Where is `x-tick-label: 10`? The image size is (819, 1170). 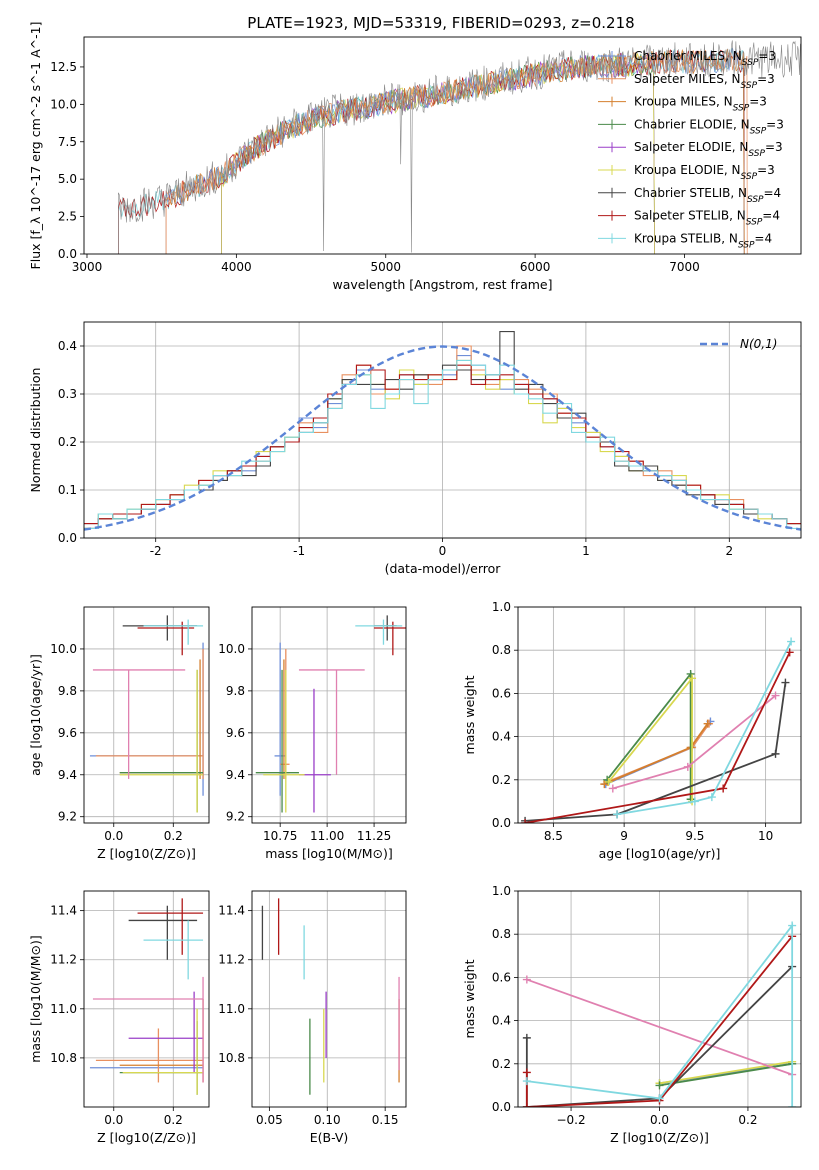 x-tick-label: 10 is located at coordinates (765, 836).